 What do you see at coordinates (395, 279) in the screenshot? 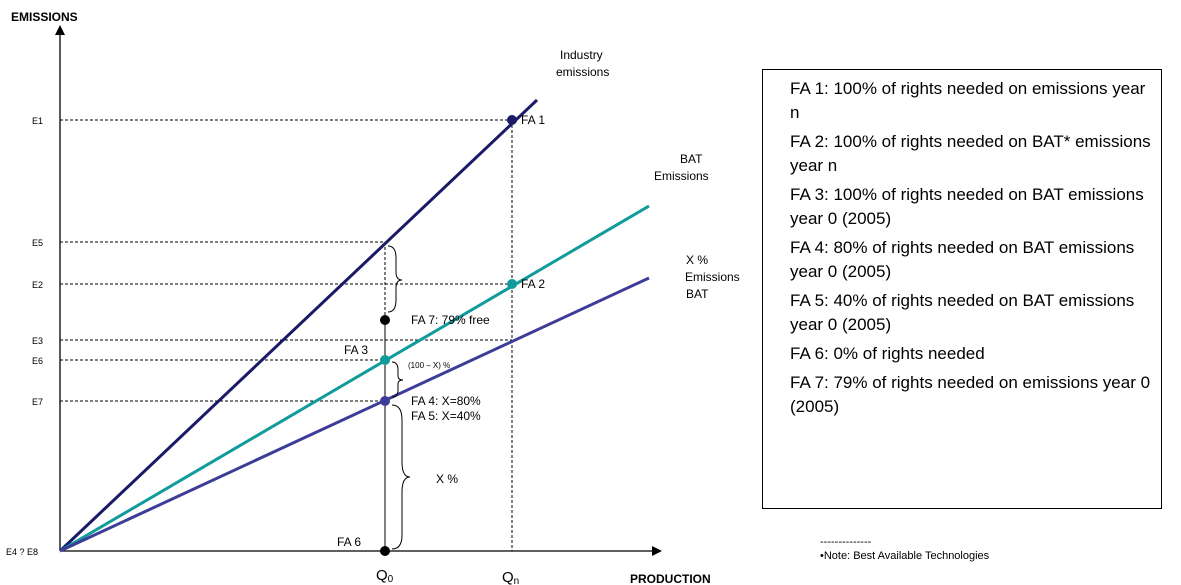
I see `brace-fa7` at bounding box center [395, 279].